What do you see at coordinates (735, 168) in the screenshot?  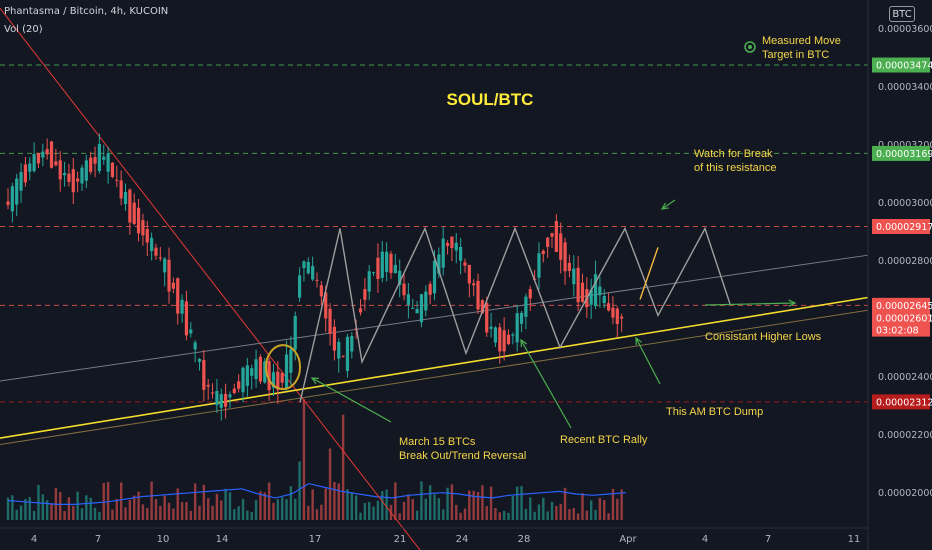 I see `annotation-text: of this resistance` at bounding box center [735, 168].